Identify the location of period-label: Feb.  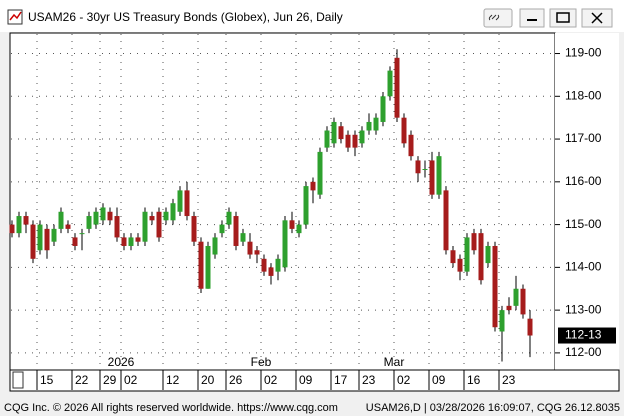
(261, 362).